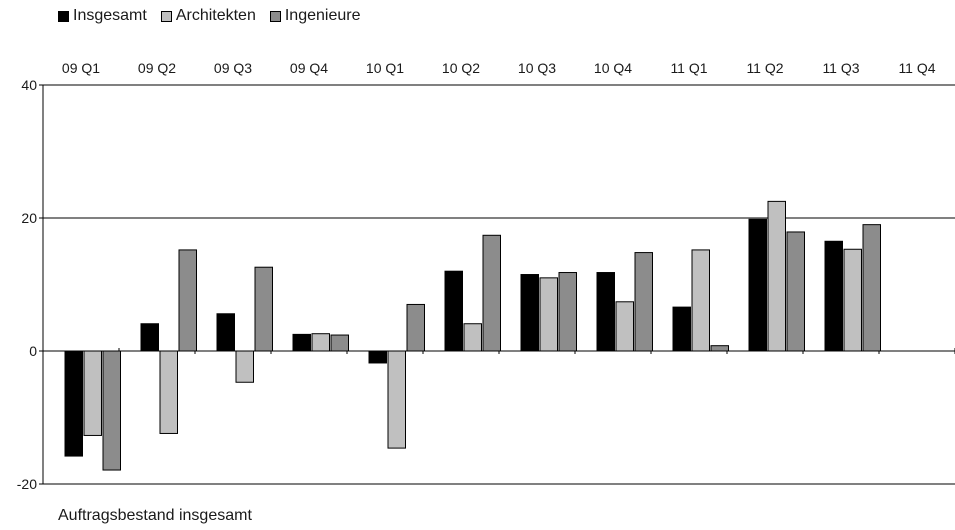  What do you see at coordinates (776, 276) in the screenshot?
I see `bar-architekten-11-q2` at bounding box center [776, 276].